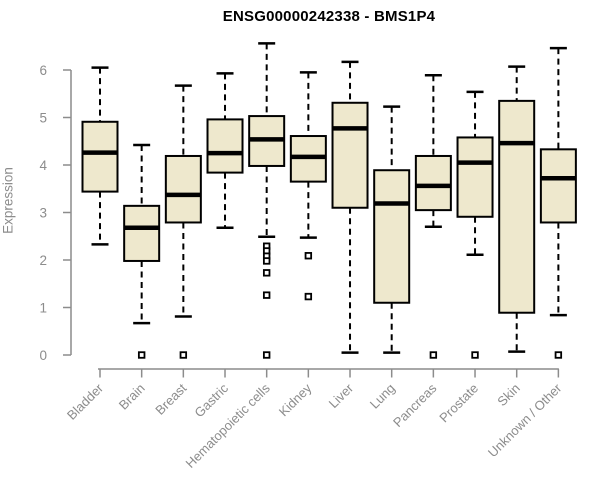  Describe the element at coordinates (382, 396) in the screenshot. I see `x-category-label: Lung` at that location.